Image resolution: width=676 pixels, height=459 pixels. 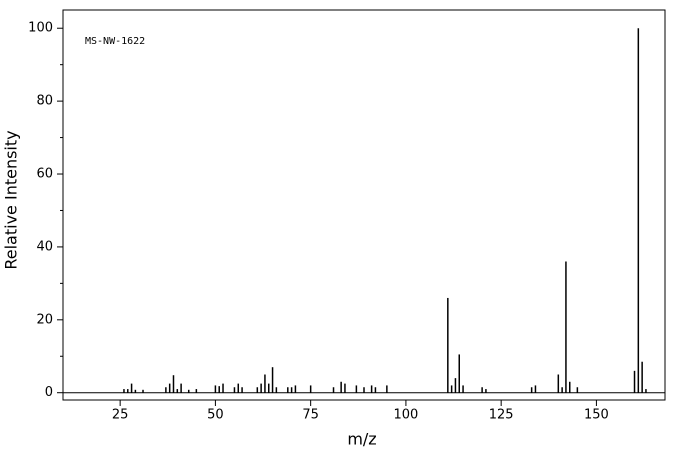 I want to click on y-tick-label: 0, so click(x=49, y=392).